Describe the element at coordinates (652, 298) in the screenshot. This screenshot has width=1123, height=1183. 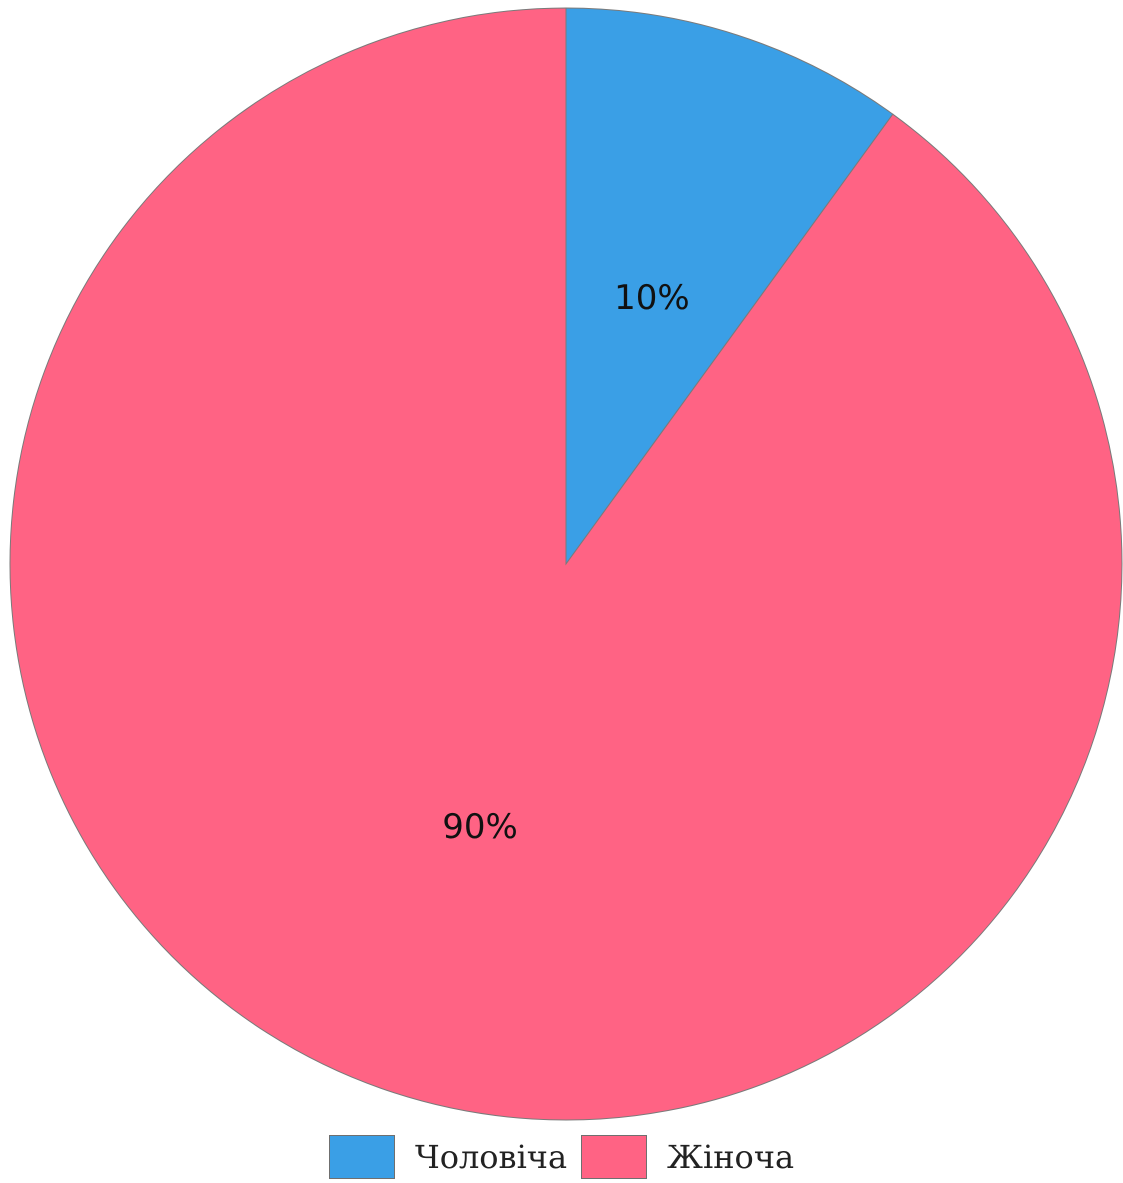
I see `data-label-male: 10%` at that location.